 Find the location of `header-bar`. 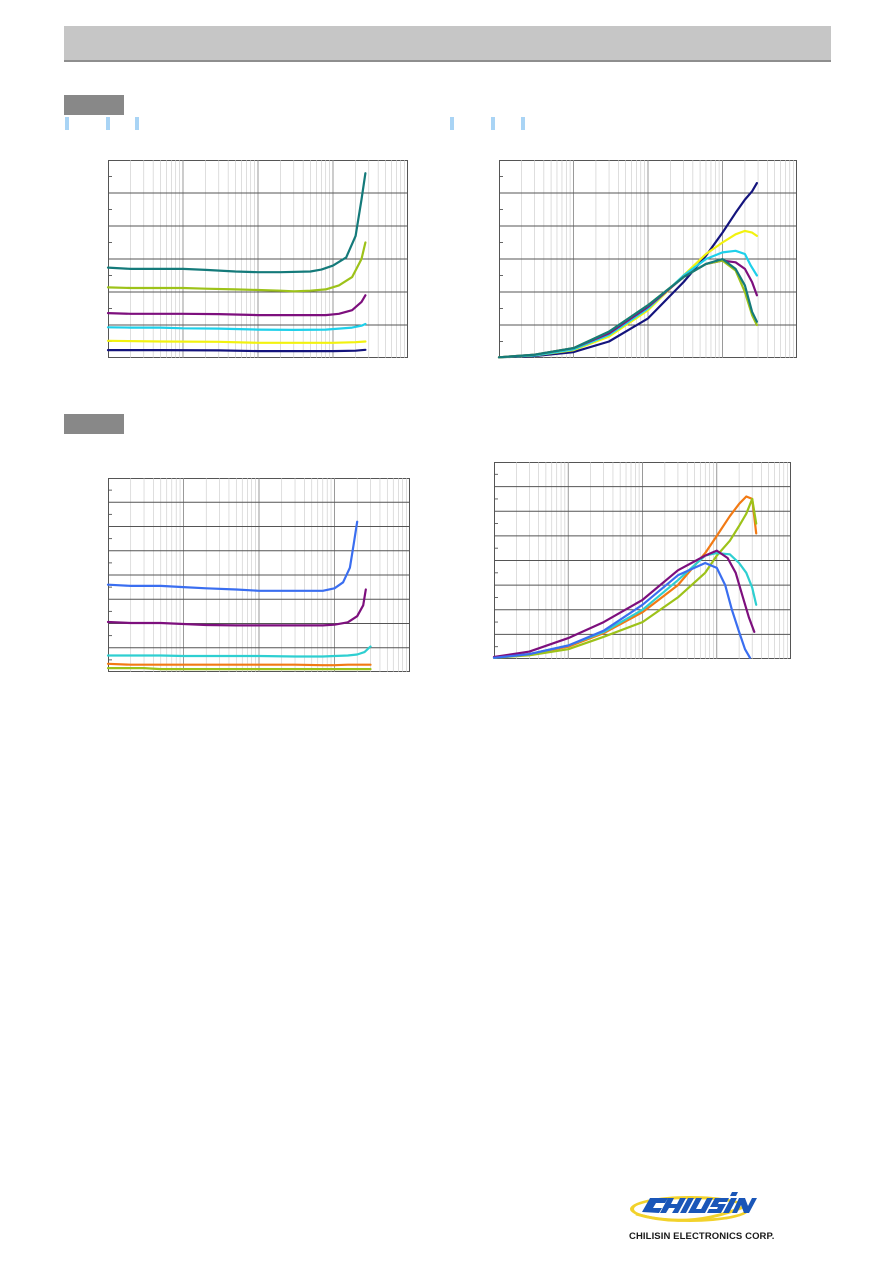

header-bar is located at coordinates (447, 44).